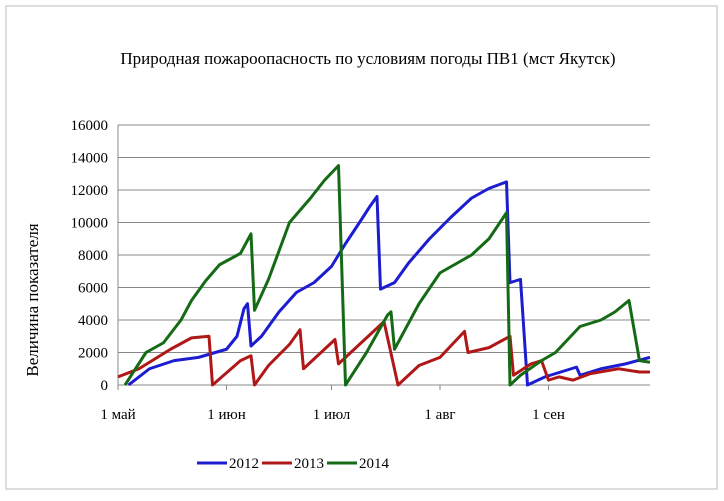 This screenshot has height=501, width=724. What do you see at coordinates (117, 415) in the screenshot?
I see `x-tick-label: 1 май` at bounding box center [117, 415].